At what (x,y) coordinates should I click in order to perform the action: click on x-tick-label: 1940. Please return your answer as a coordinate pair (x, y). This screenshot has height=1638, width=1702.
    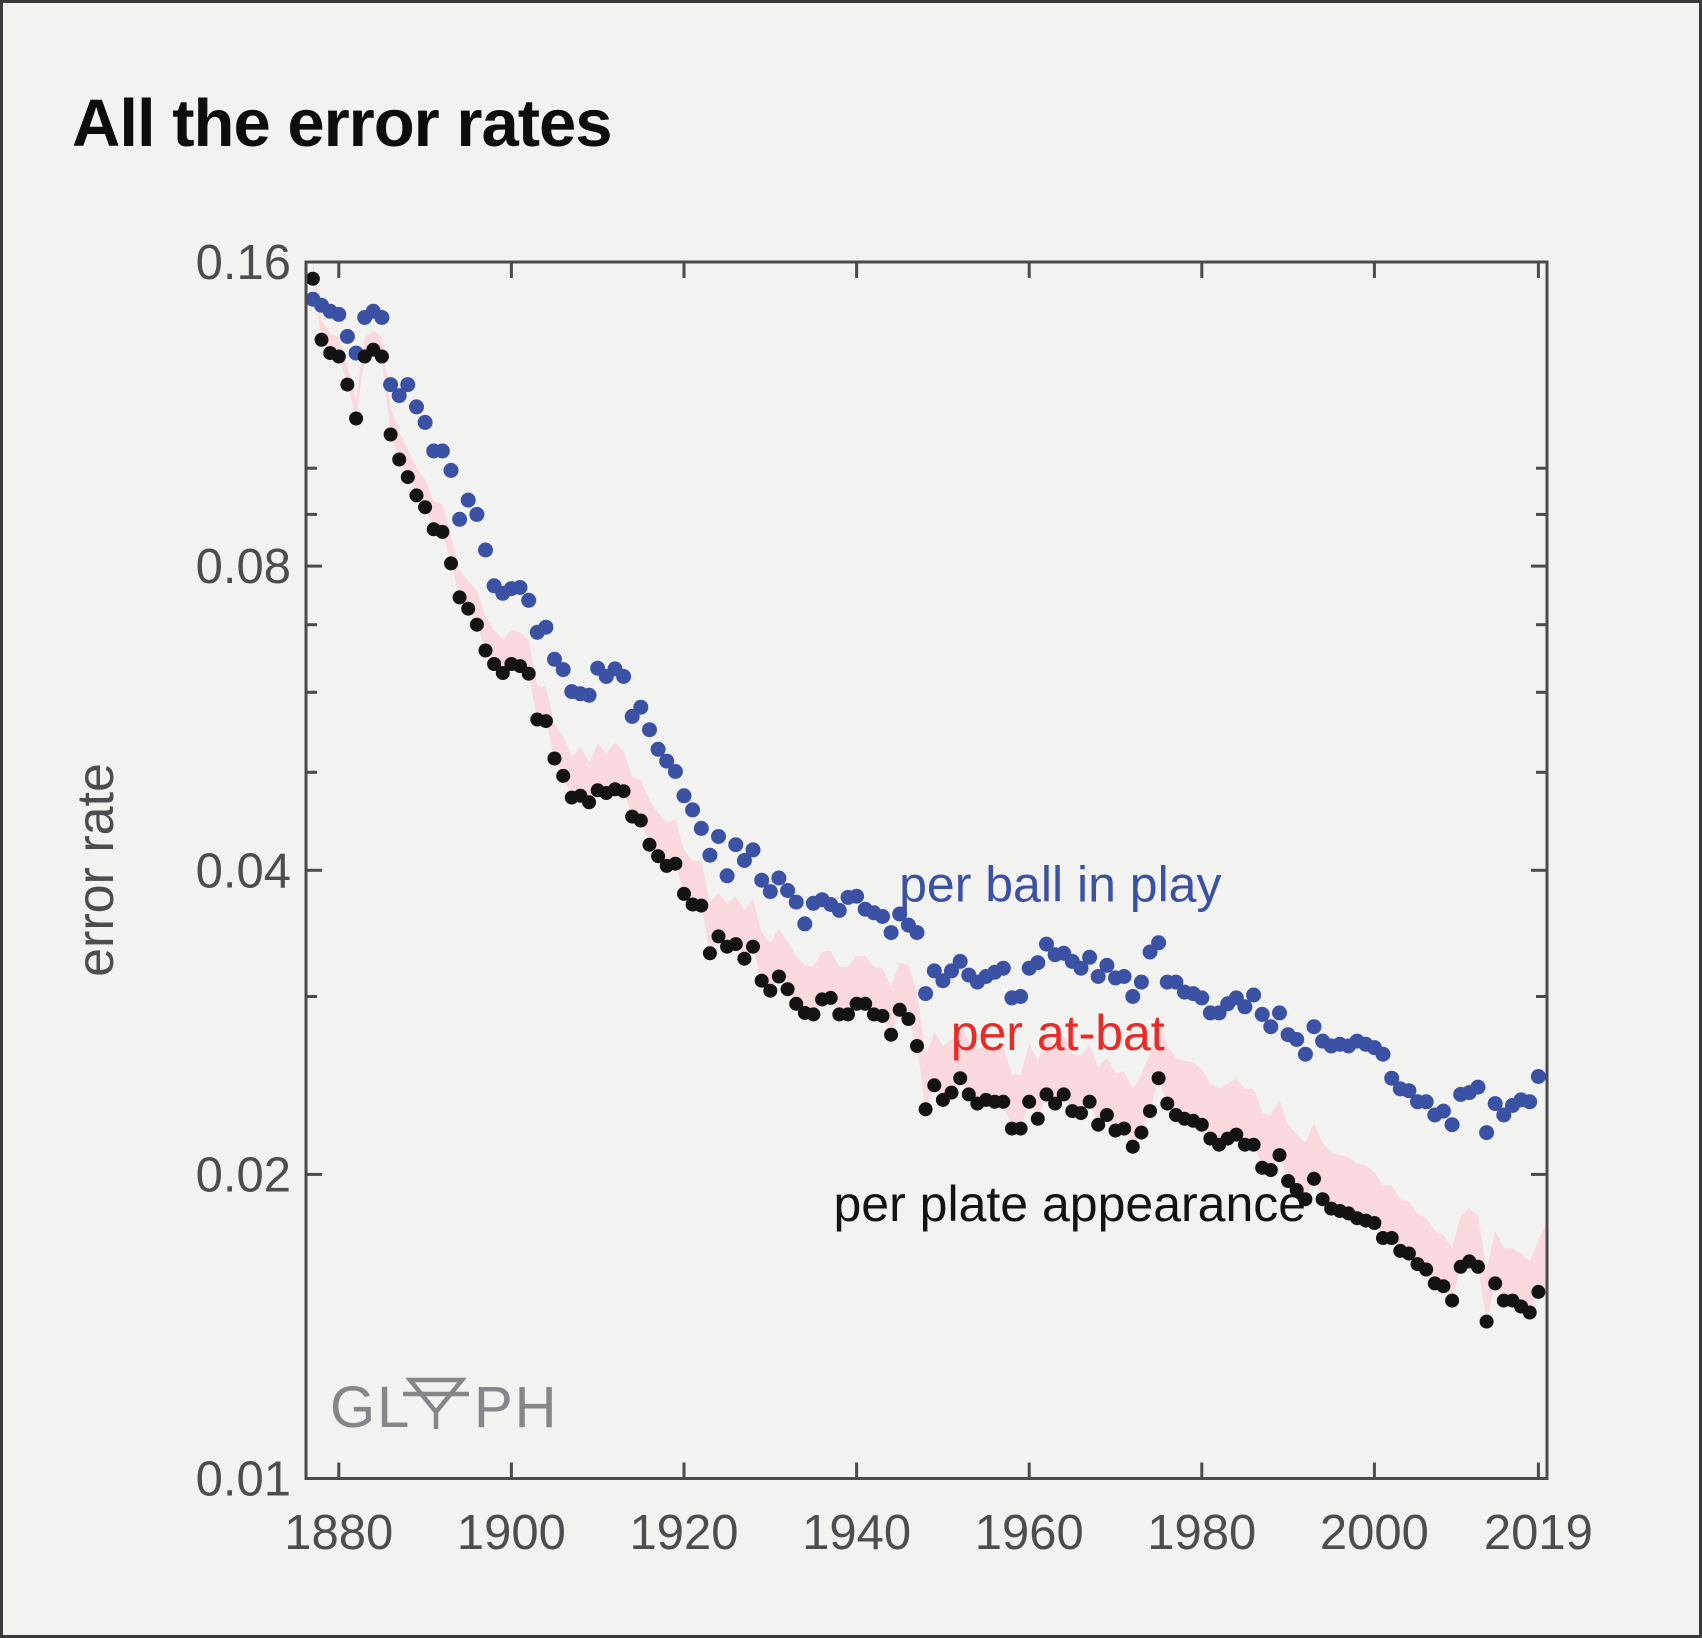
    Looking at the image, I should click on (856, 1533).